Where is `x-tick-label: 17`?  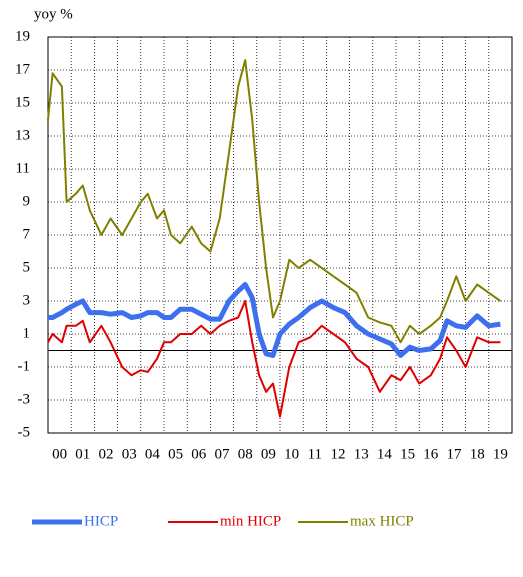 x-tick-label: 17 is located at coordinates (455, 454).